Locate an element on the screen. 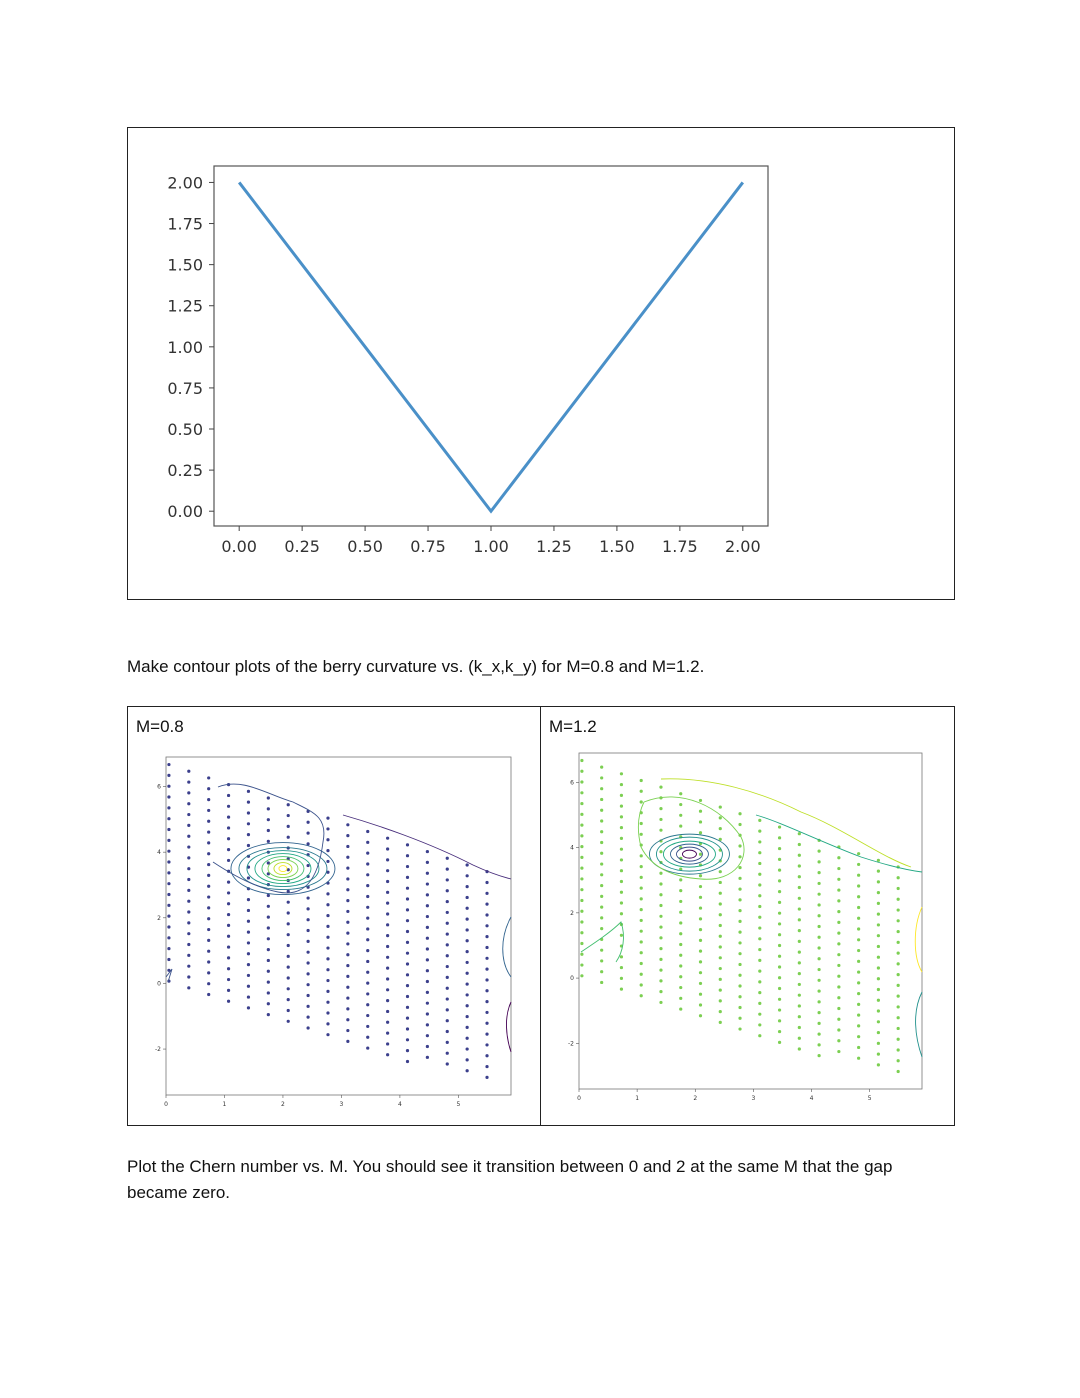 Image resolution: width=1080 pixels, height=1398 pixels. contour-panel-m08: 0 1 2 3 4 5 -2 0 2 4 6 M=0.8 is located at coordinates (334, 916).